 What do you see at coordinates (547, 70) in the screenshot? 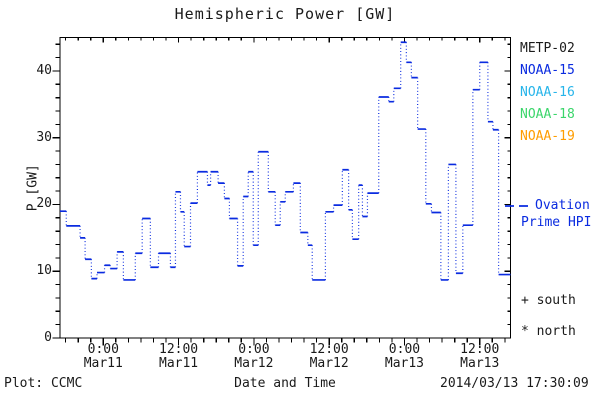
I see `legend-item-noaa-15: NOAA-15` at bounding box center [547, 70].